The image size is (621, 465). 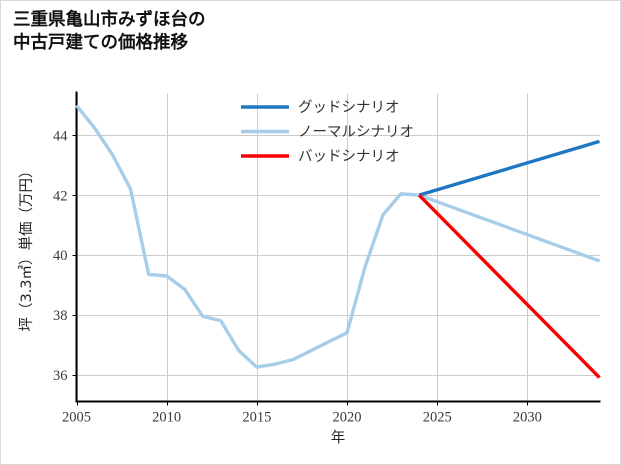 What do you see at coordinates (256, 418) in the screenshot?
I see `x-tick-label: 2015` at bounding box center [256, 418].